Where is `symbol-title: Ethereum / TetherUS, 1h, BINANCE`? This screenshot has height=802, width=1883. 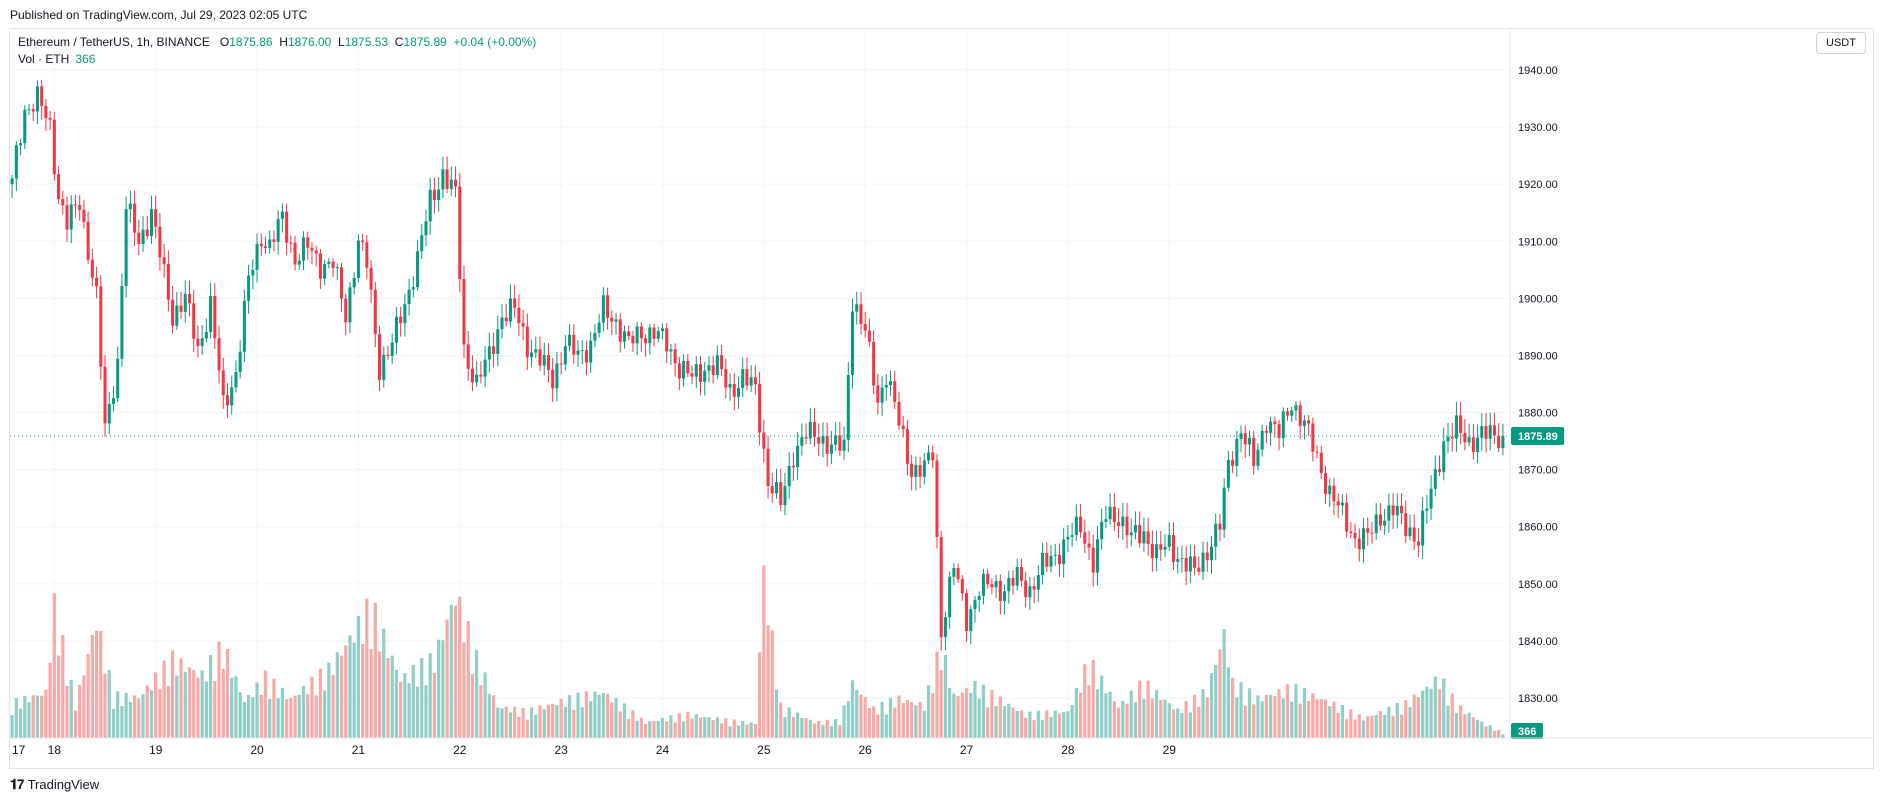 symbol-title: Ethereum / TetherUS, 1h, BINANCE is located at coordinates (114, 42).